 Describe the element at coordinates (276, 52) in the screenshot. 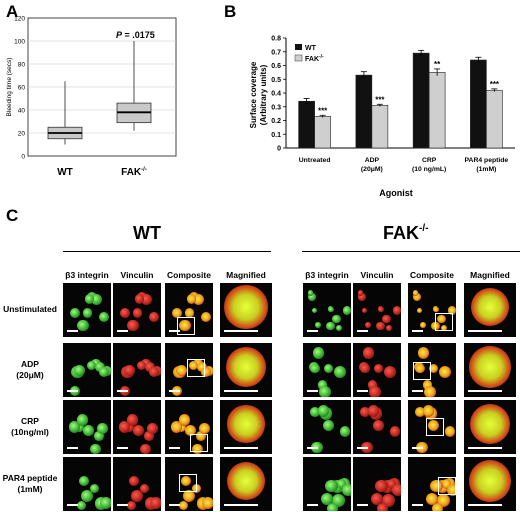

I see `y-tick-label: 0.7` at that location.